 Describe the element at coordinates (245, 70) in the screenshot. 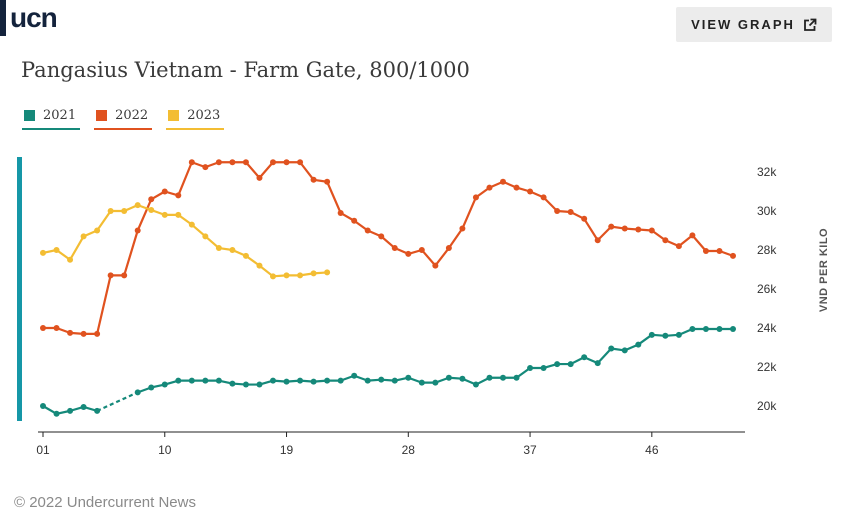

I see `chart-title: Pangasius Vietnam - Farm Gate, 800/1000` at that location.